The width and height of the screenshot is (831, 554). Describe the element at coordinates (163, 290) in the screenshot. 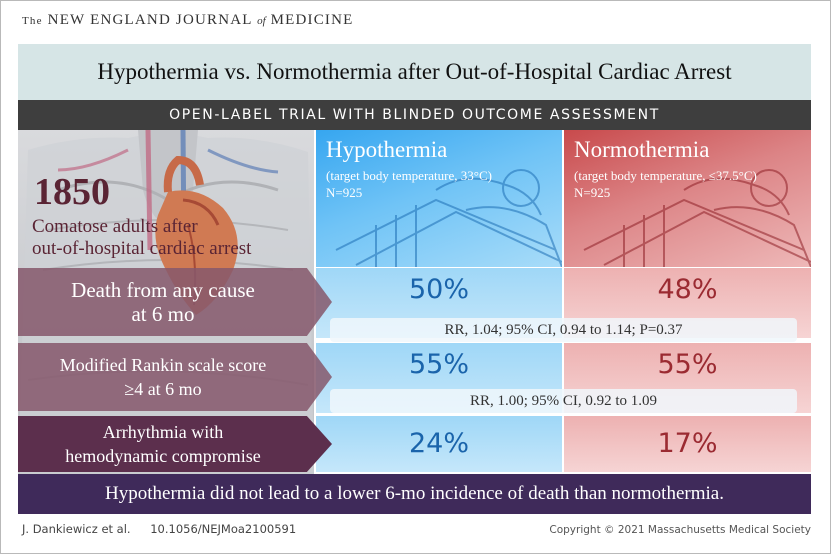

I see `death-label-line1: Death from any cause` at that location.